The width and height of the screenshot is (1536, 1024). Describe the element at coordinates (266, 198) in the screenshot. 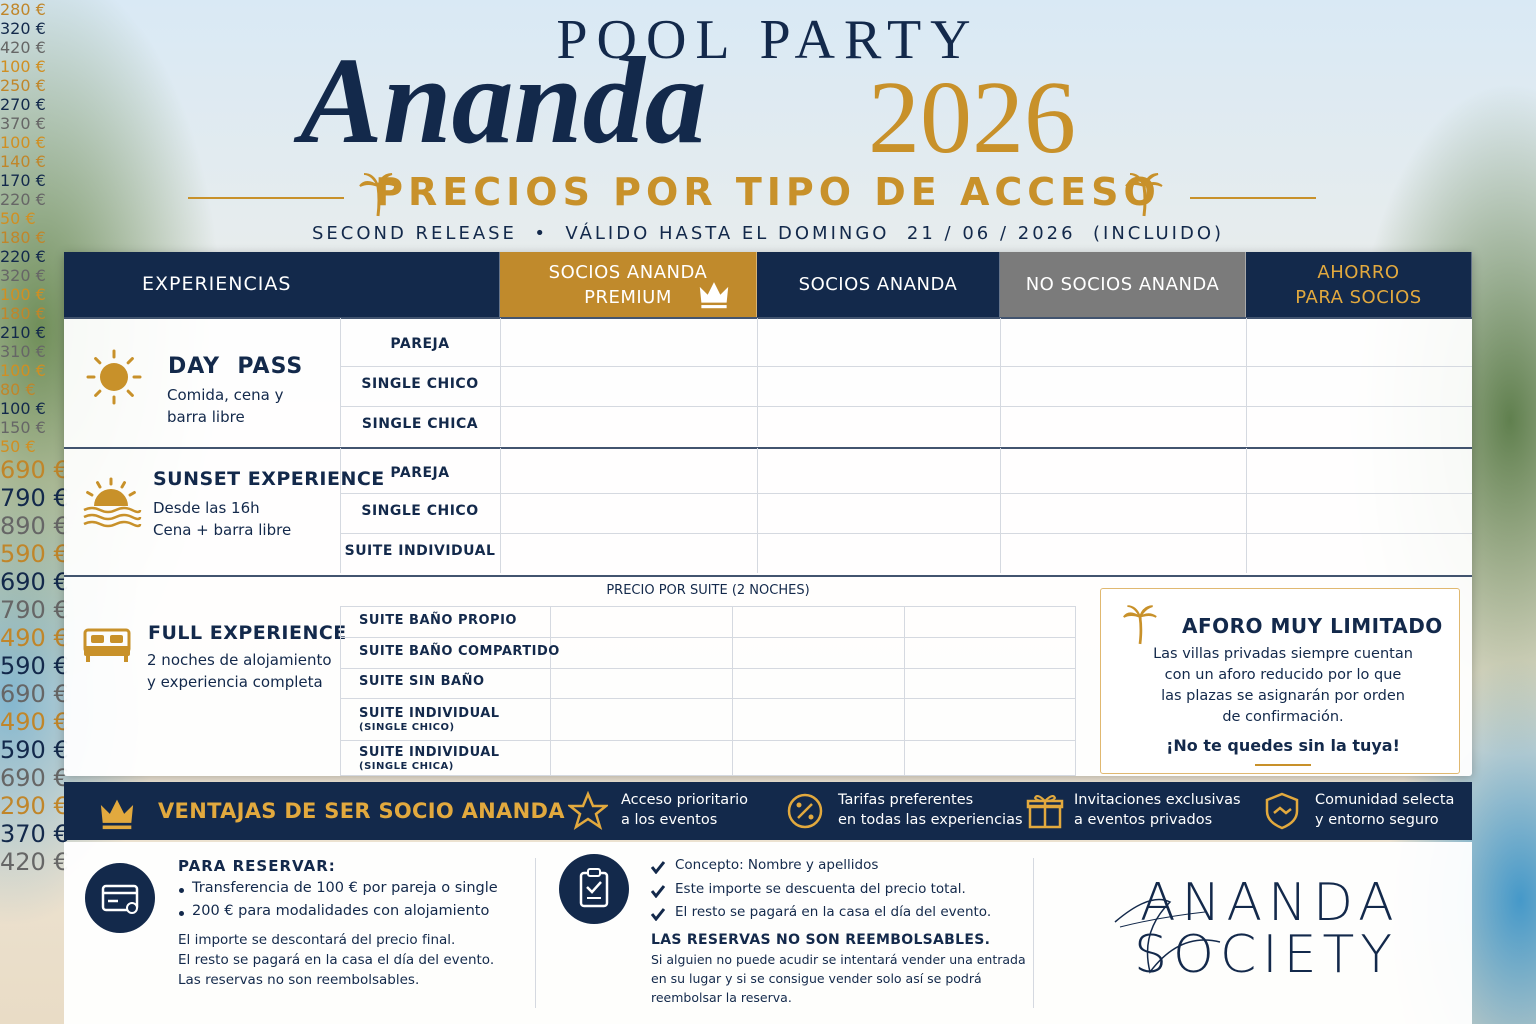

I see `rule-left` at that location.